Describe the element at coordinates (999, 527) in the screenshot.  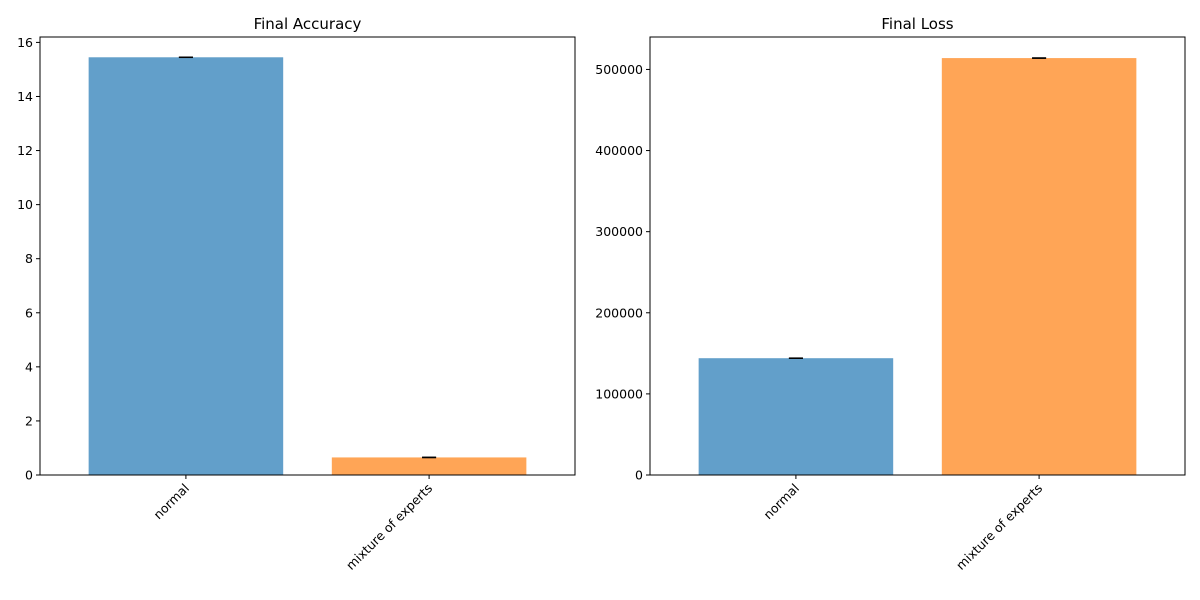
I see `loss-xtick-label: mixture of experts` at that location.